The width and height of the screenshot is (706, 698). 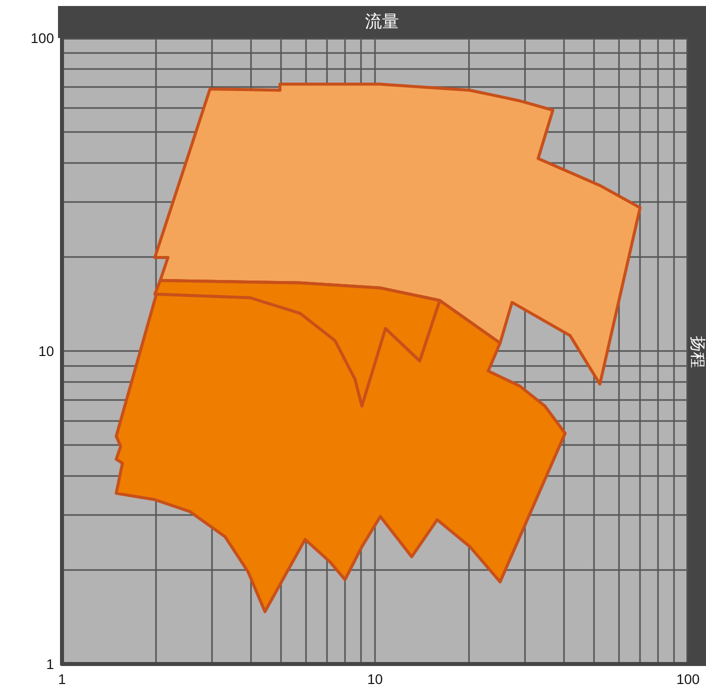 What do you see at coordinates (375, 679) in the screenshot?
I see `x-tick-label: 10` at bounding box center [375, 679].